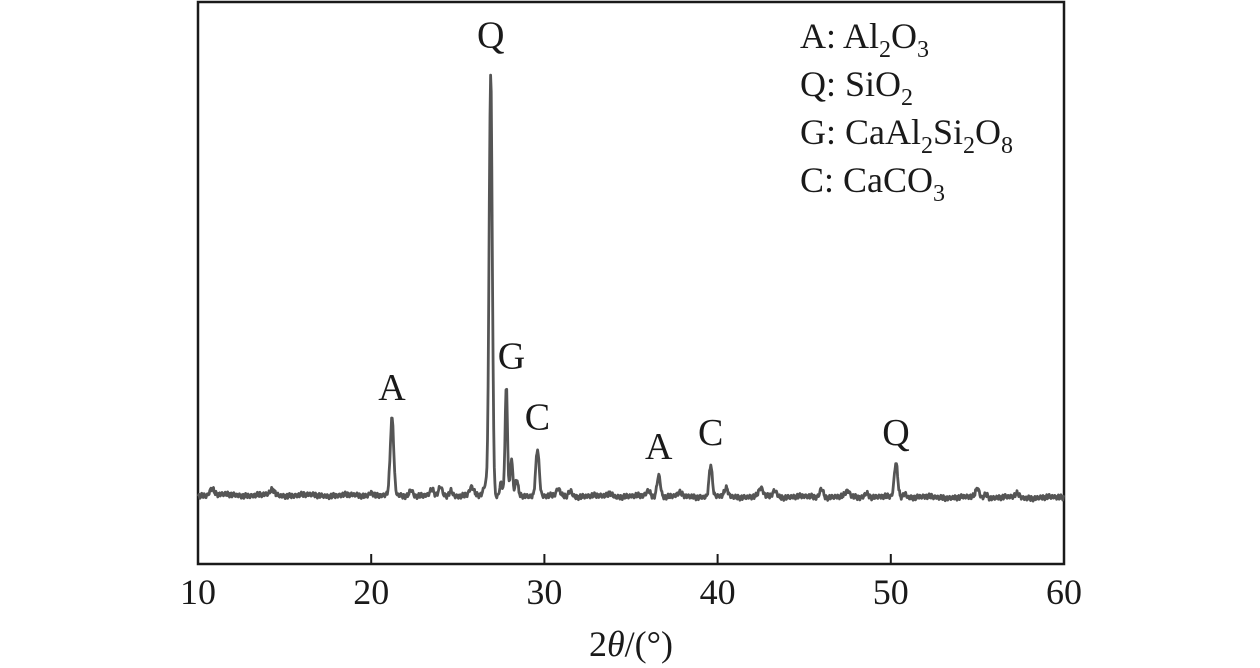  What do you see at coordinates (1007, 146) in the screenshot?
I see `formula-subscript: 8` at bounding box center [1007, 146].